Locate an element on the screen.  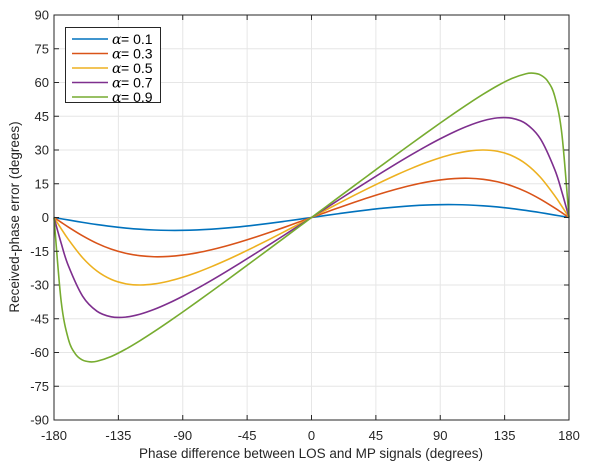
legend-label: = 0.5 is located at coordinates (137, 68).